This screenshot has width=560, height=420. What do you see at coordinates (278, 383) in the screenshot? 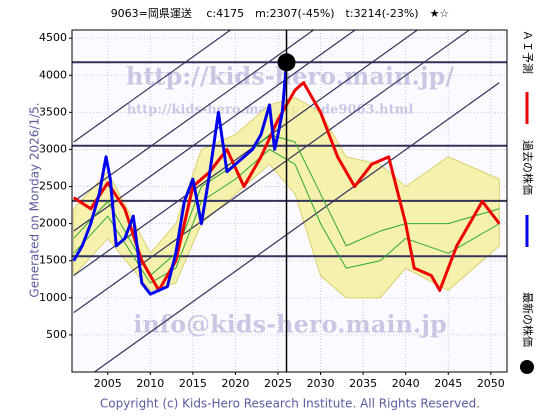
I see `x-tick-label: 2025` at bounding box center [278, 383].